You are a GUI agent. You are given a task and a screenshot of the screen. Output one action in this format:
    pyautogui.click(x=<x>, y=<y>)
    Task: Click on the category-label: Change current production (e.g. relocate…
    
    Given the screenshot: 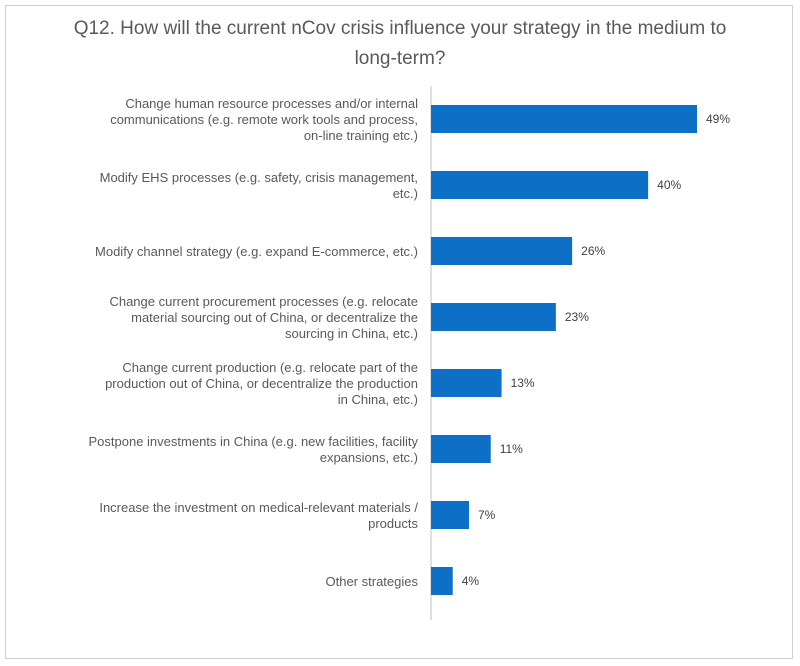 What is the action you would take?
    pyautogui.click(x=270, y=367)
    